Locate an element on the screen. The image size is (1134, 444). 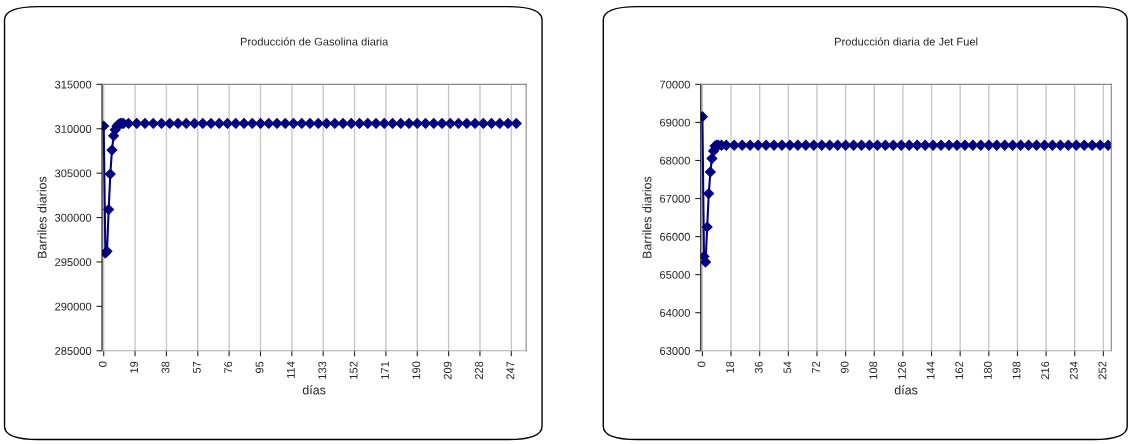
x-tick-label: 72 is located at coordinates (816, 367).